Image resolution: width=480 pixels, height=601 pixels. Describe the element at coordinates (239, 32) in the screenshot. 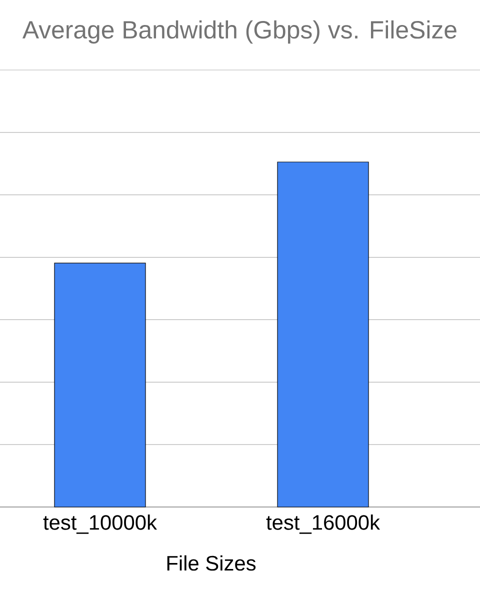

I see `chart-title: Average Bandwidth (Gbps) vs. FileSize` at that location.